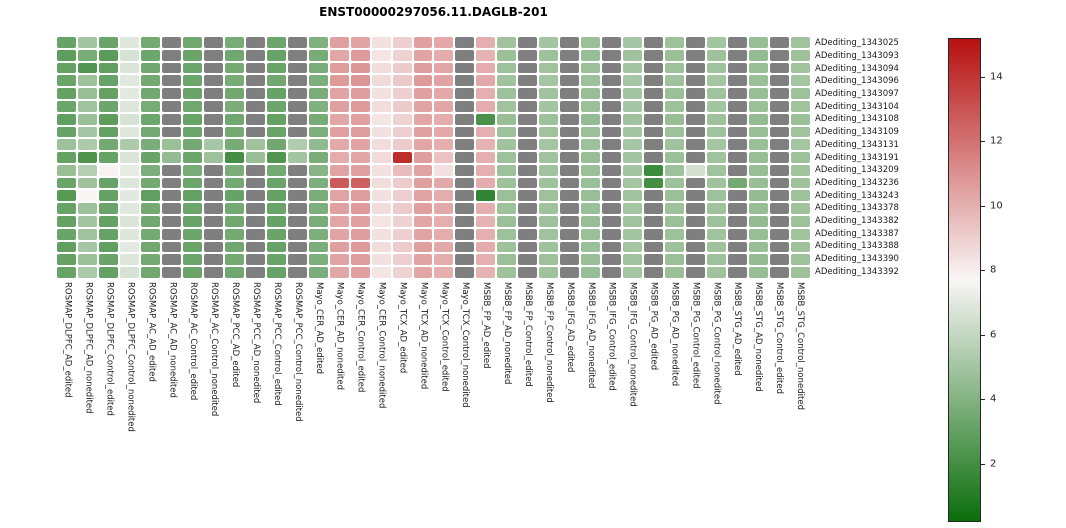 This screenshot has width=1066, height=528. What do you see at coordinates (444, 392) in the screenshot?
I see `column-label-slot: Mayo_TCX_Control_edited` at bounding box center [444, 392].